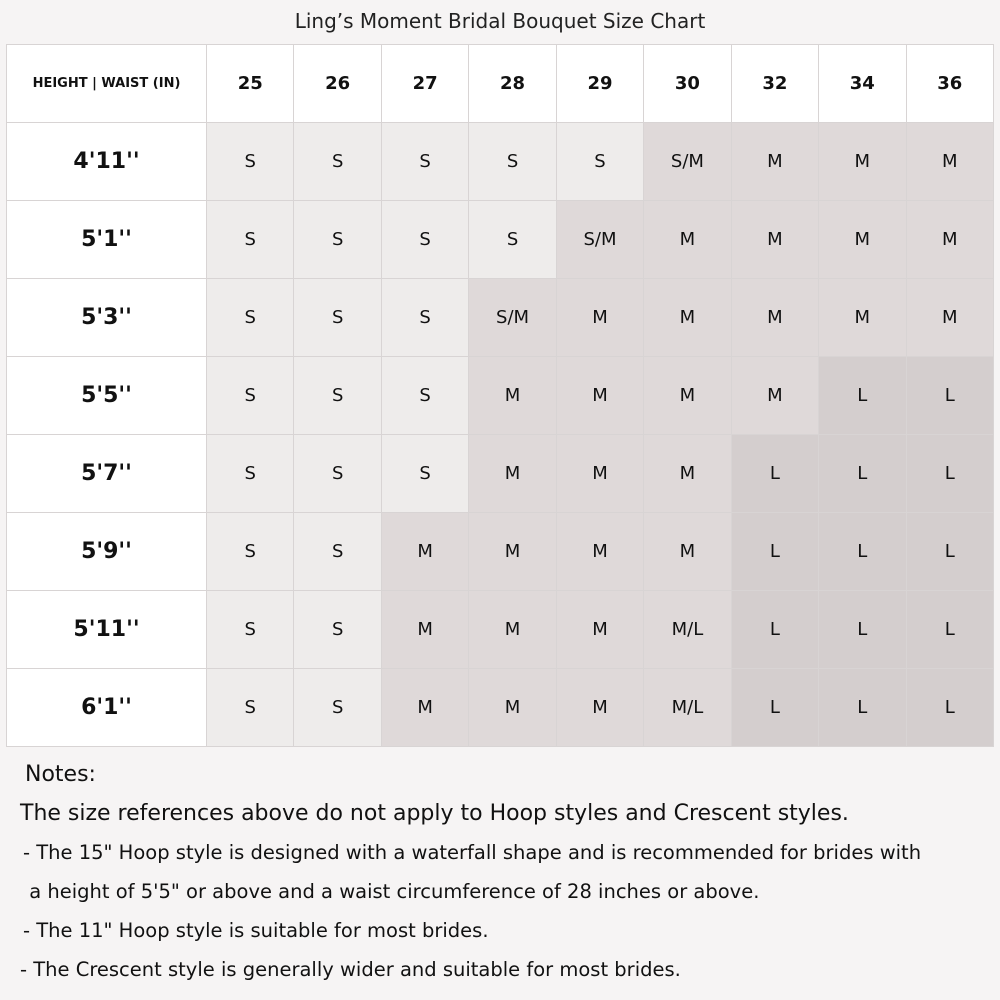 The width and height of the screenshot is (1000, 1000). Describe the element at coordinates (687, 83) in the screenshot. I see `waist-column-header: 30` at that location.